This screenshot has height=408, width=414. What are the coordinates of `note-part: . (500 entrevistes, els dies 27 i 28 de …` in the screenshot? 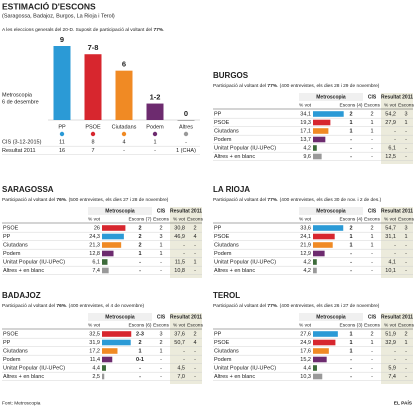 It's located at (117, 200).